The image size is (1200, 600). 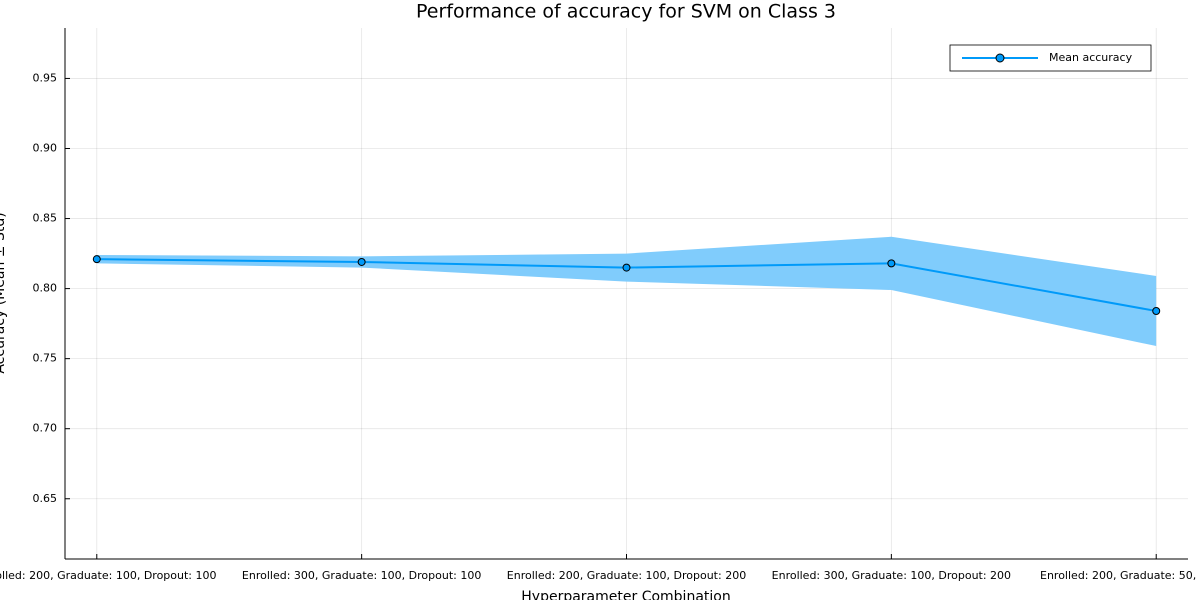 What do you see at coordinates (45, 428) in the screenshot?
I see `y-tick-label: 0.70` at bounding box center [45, 428].